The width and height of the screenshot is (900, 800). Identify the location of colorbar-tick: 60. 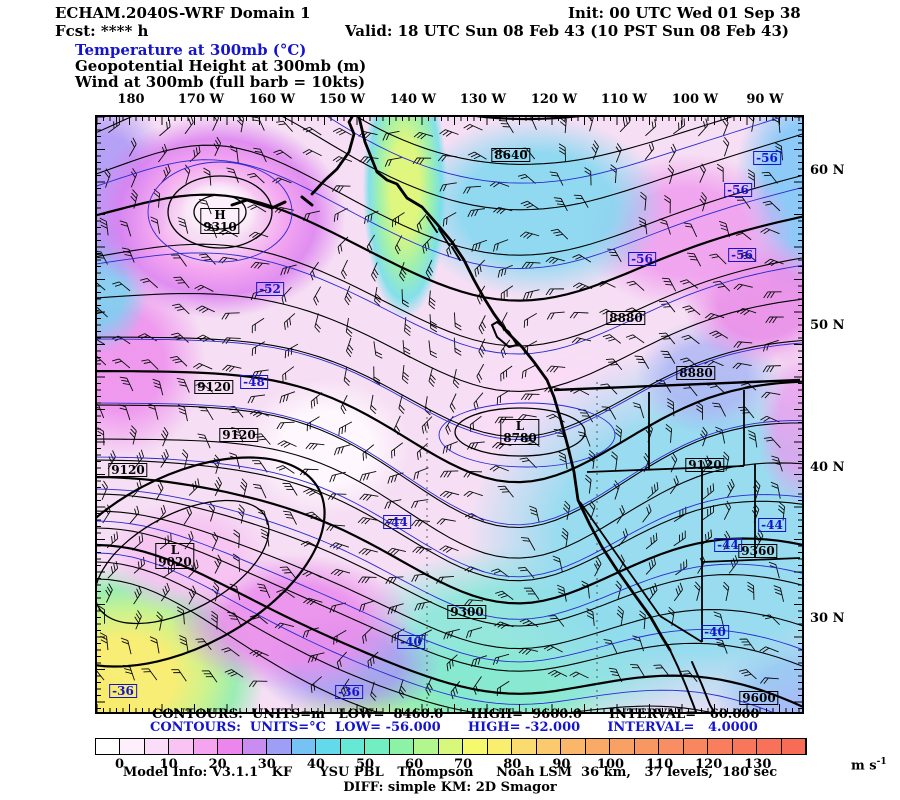
(414, 764).